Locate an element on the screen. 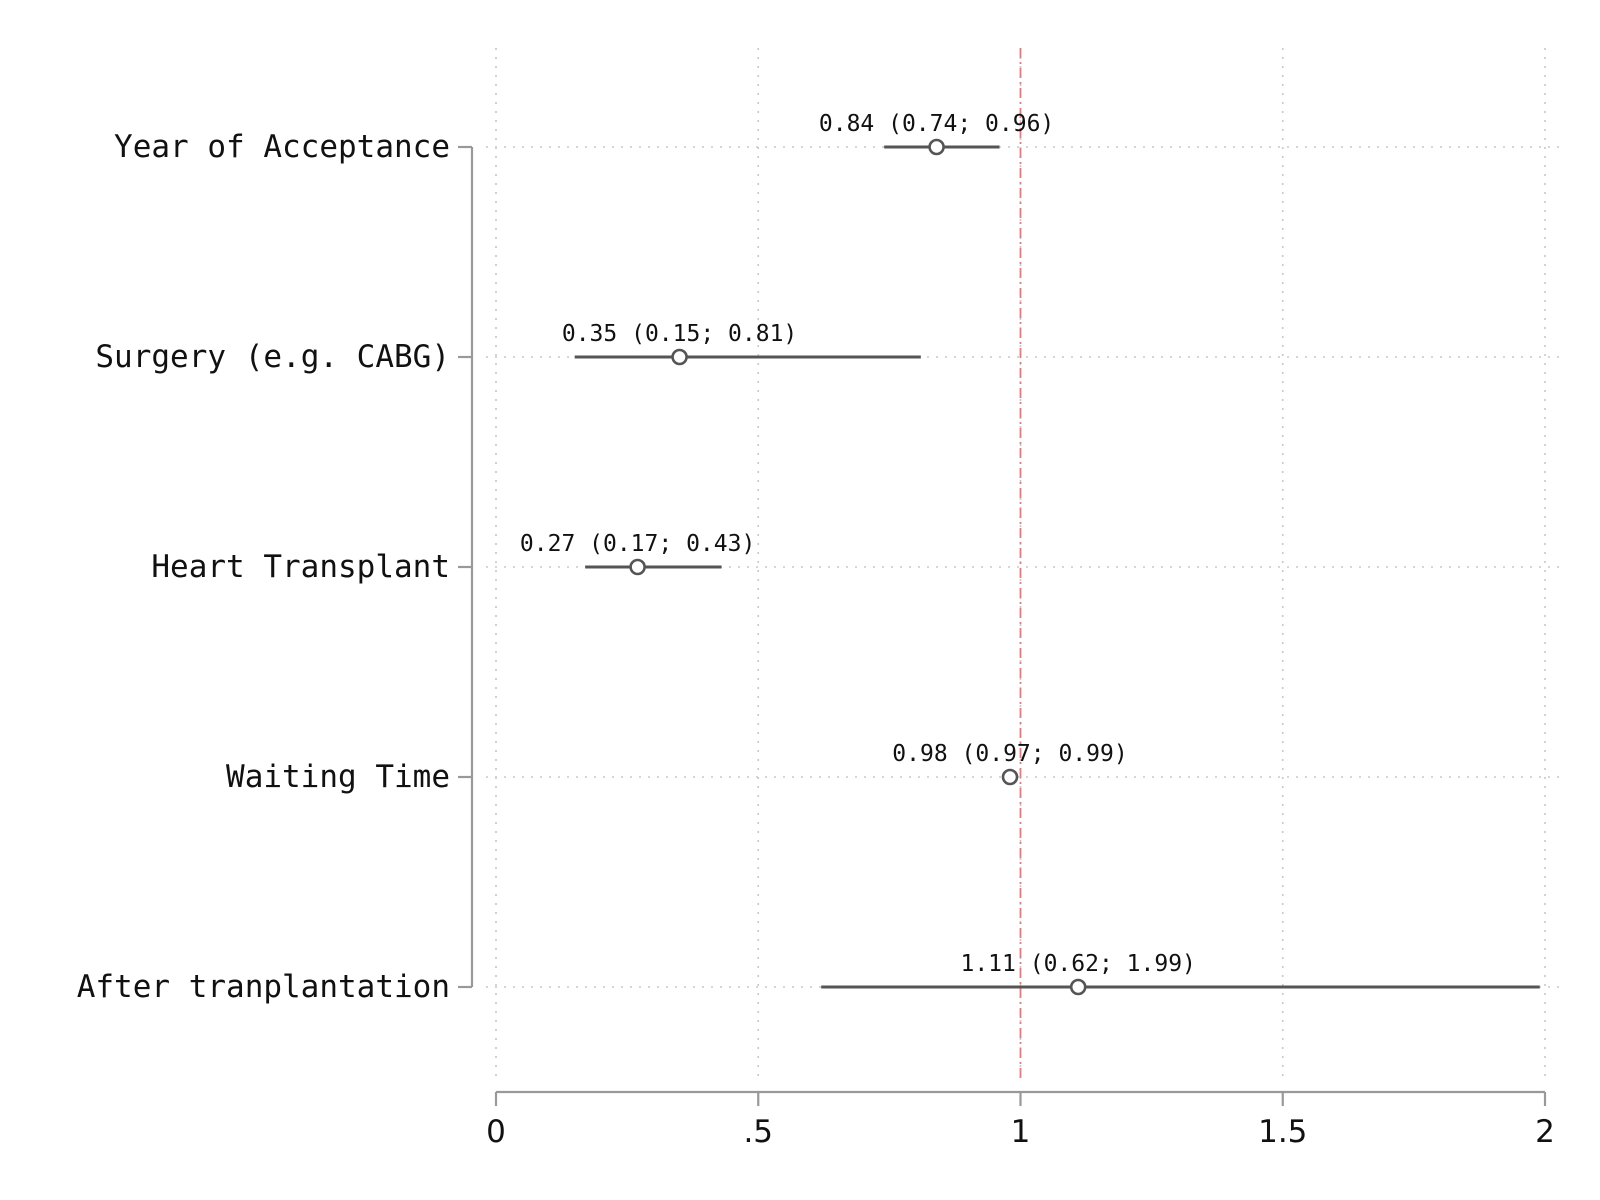 Image resolution: width=1600 pixels, height=1200 pixels. y-tick-label: Heart Transplant is located at coordinates (300, 567).